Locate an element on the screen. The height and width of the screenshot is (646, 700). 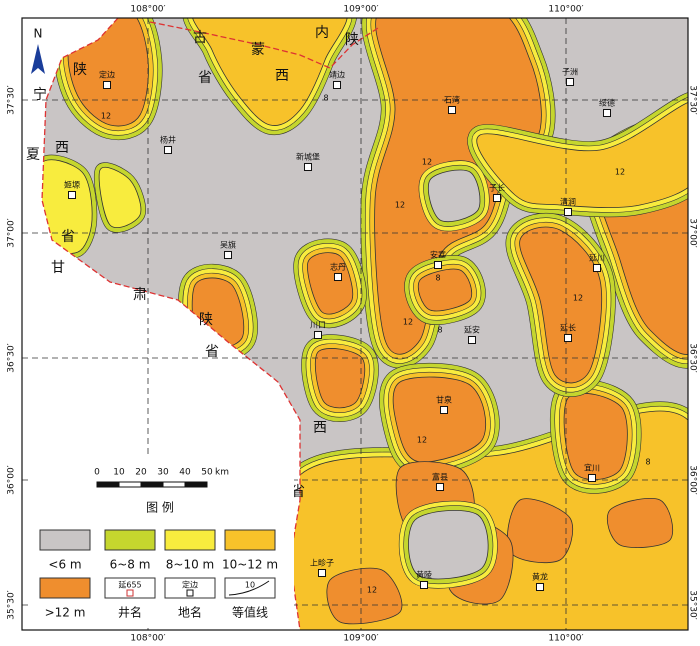
place-label: 石湾 is located at coordinates (452, 100).